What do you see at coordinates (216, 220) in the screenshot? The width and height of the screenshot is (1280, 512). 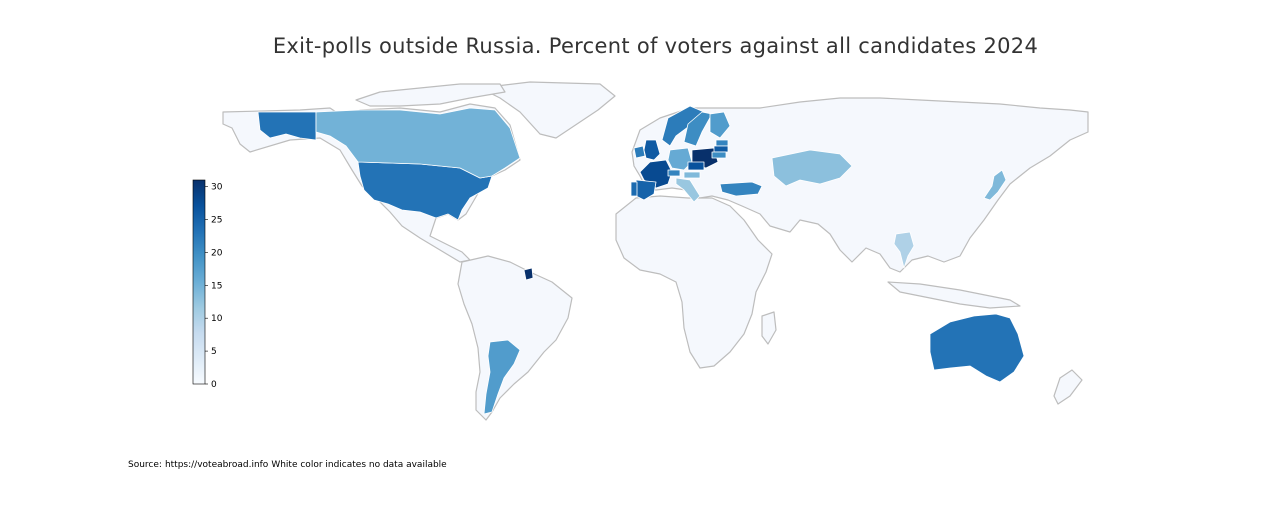 I see `colorbar-tick-label: 25` at bounding box center [216, 220].